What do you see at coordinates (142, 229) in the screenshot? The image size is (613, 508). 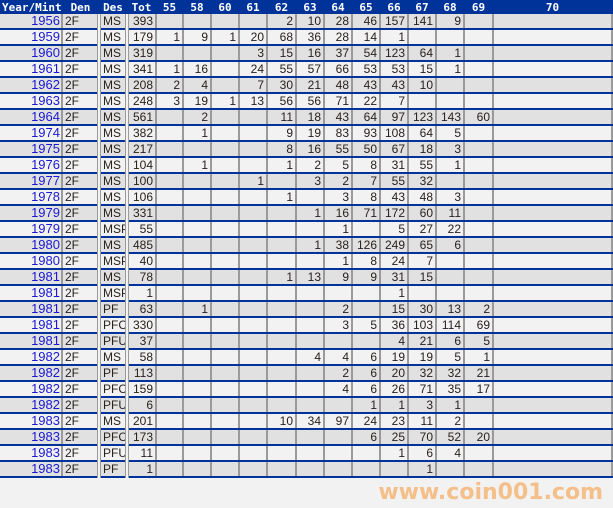 I see `tot-cell: 55` at bounding box center [142, 229].